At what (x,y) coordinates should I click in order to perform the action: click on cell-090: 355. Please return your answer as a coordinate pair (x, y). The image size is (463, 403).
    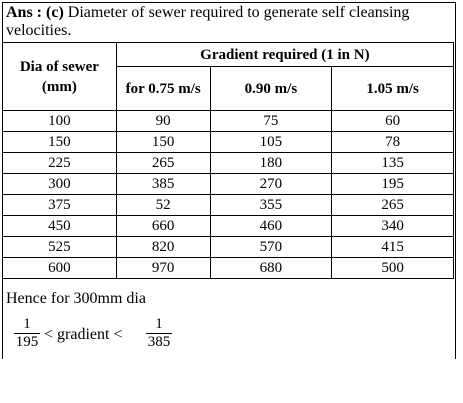
    Looking at the image, I should click on (271, 205).